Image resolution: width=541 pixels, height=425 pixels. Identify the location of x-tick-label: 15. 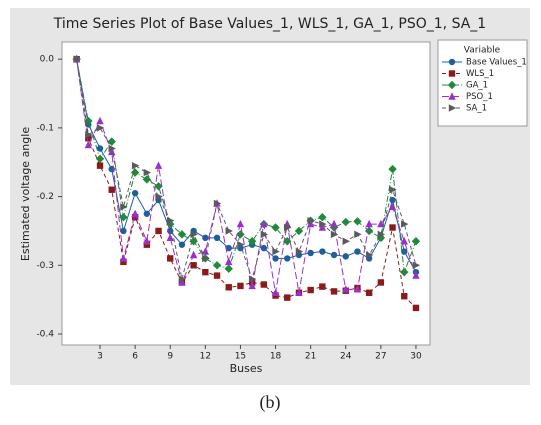
(240, 357).